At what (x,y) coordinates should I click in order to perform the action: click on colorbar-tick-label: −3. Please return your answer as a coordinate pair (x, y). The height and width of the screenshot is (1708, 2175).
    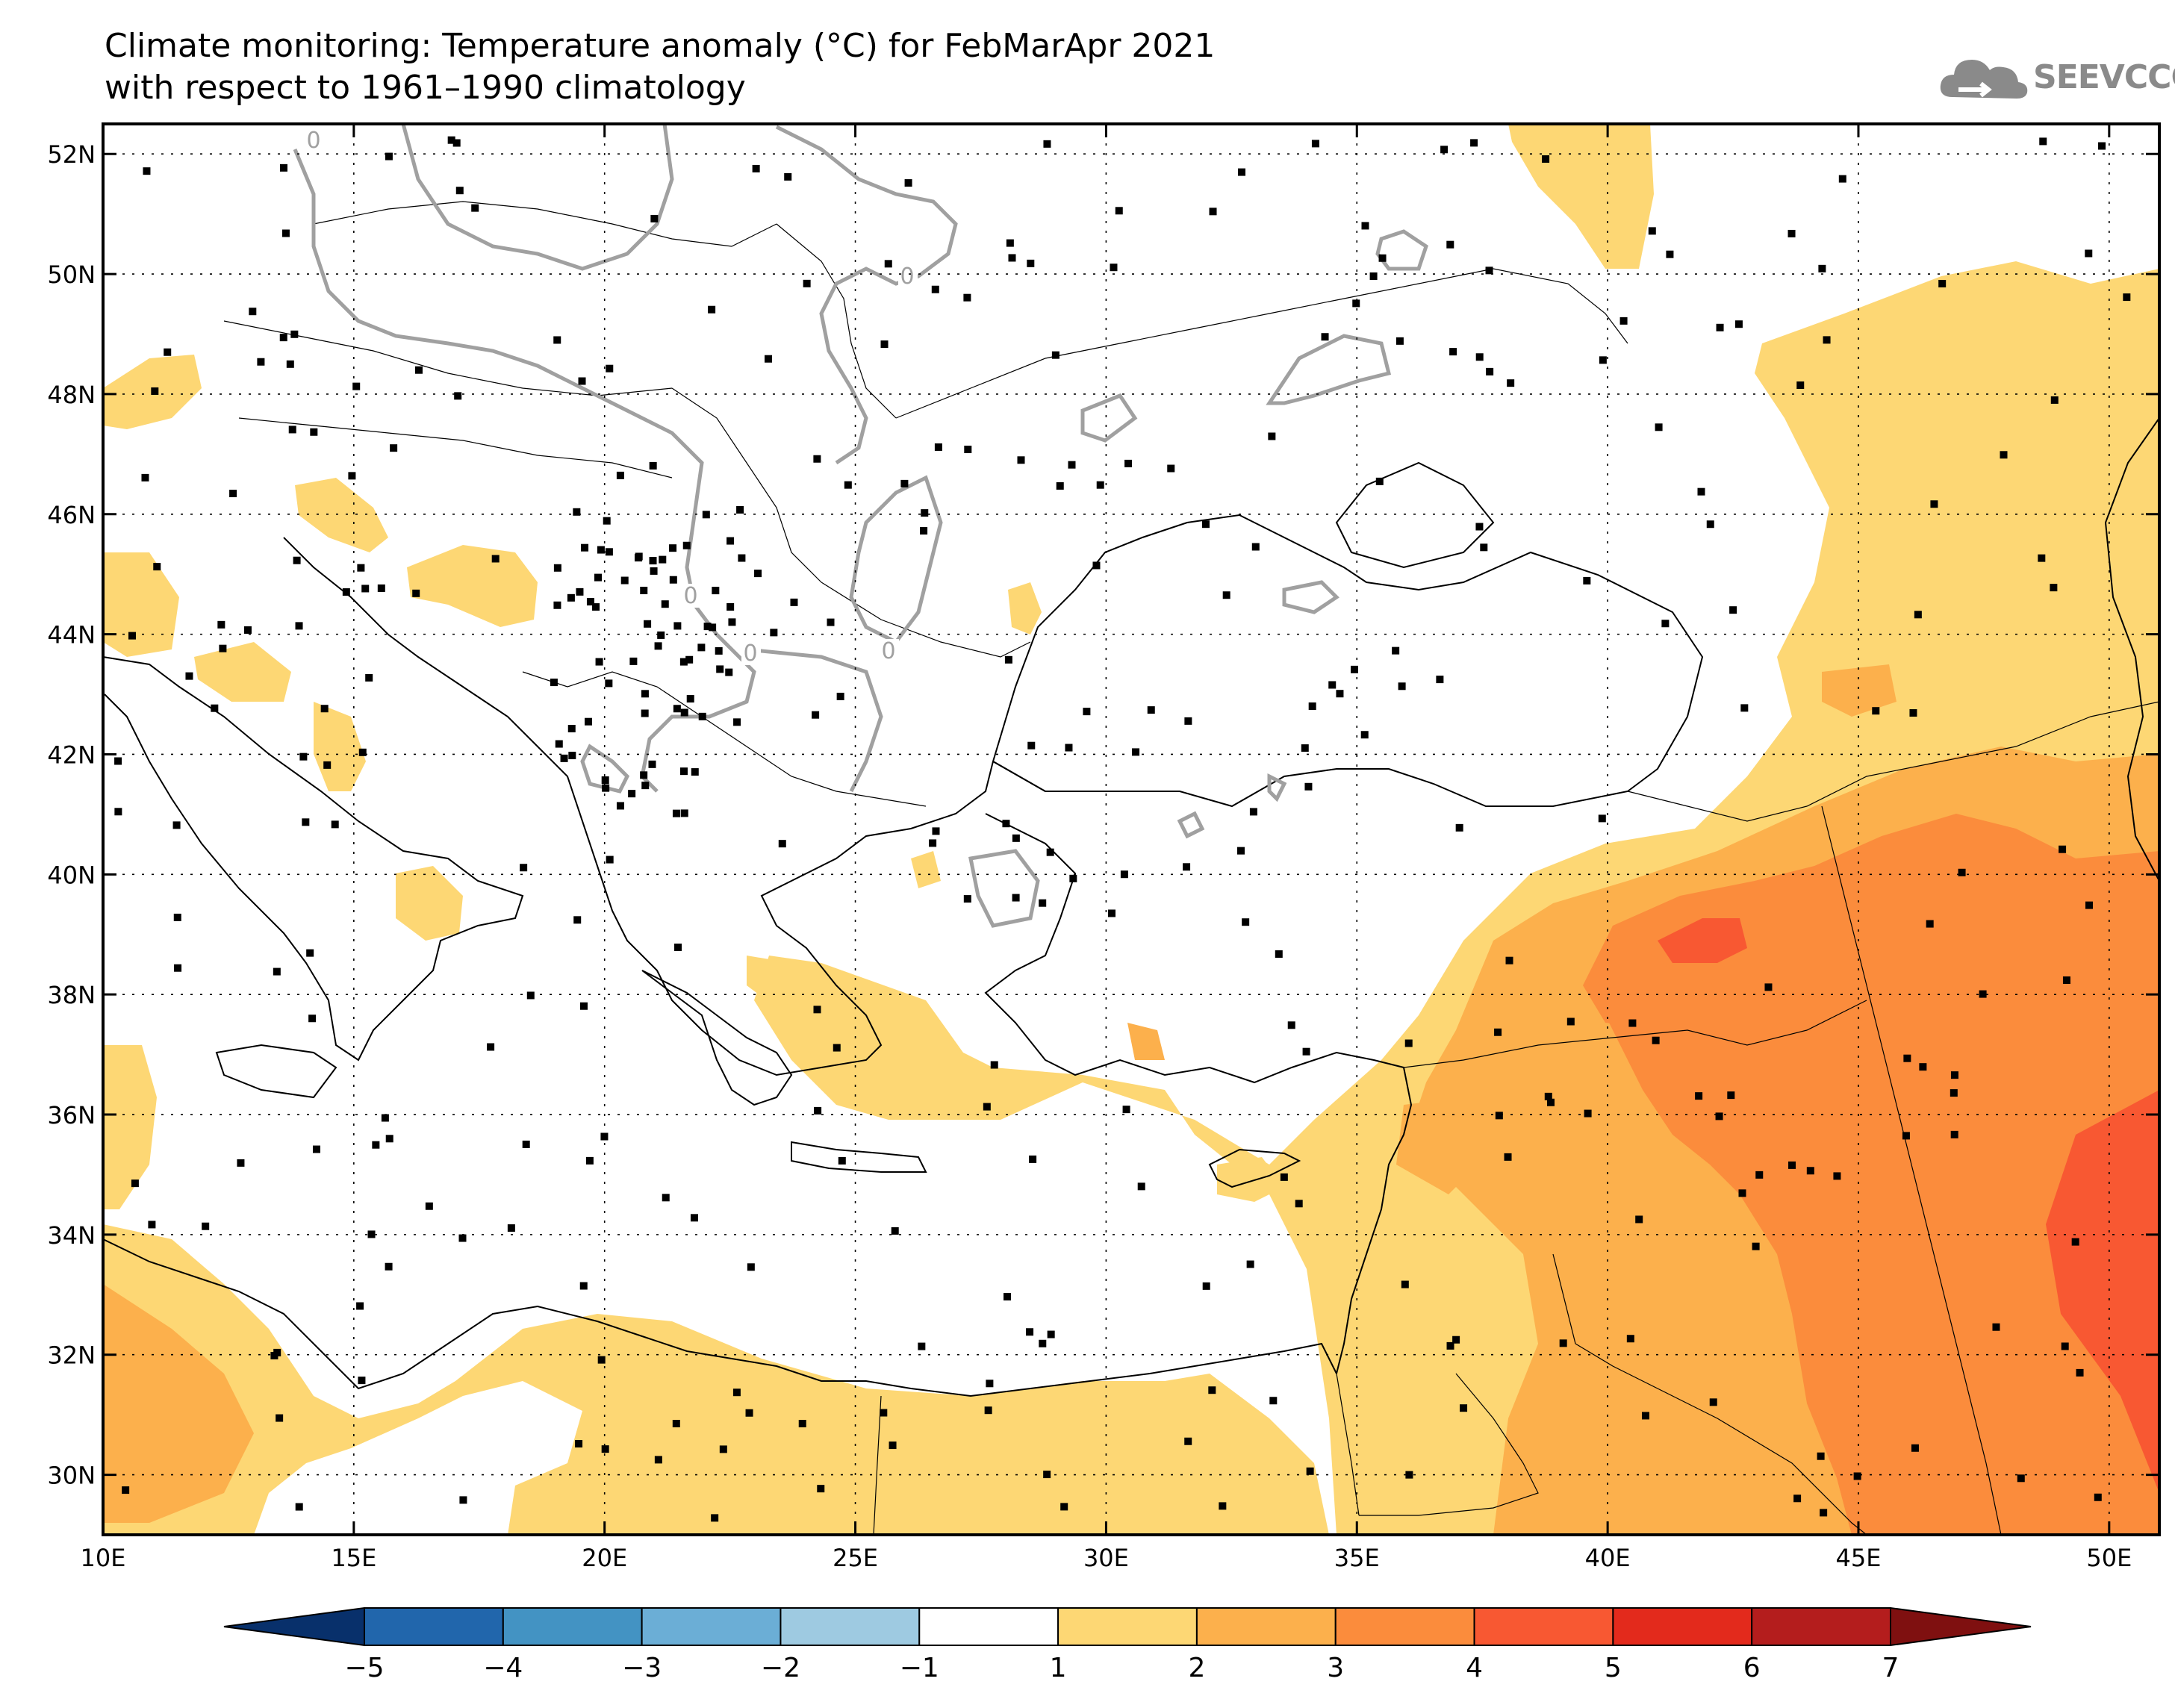
    Looking at the image, I should click on (642, 1668).